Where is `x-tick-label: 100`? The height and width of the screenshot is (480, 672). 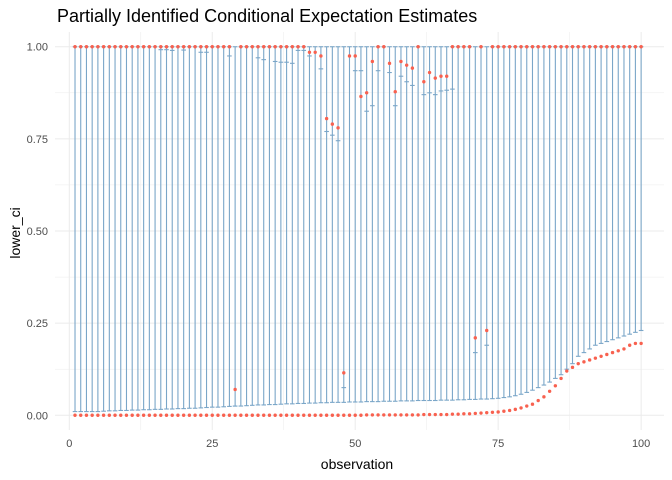 x-tick-label: 100 is located at coordinates (641, 444).